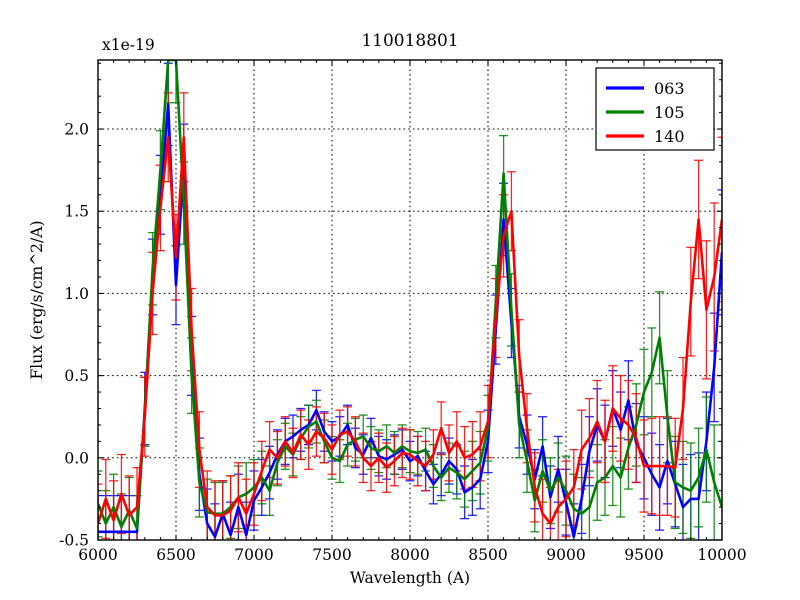 Image resolution: width=800 pixels, height=600 pixels. Describe the element at coordinates (669, 112) in the screenshot. I see `legend-label-105: 105` at that location.